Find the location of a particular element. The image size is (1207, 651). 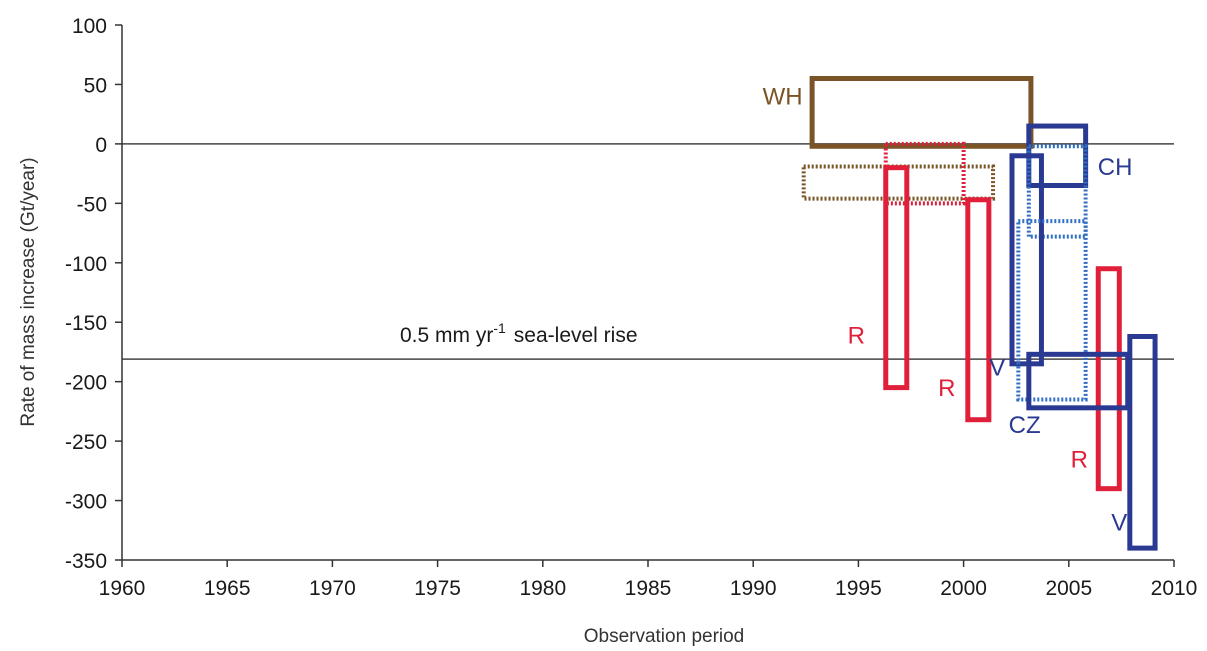

annotation-ch: CH is located at coordinates (1115, 167).